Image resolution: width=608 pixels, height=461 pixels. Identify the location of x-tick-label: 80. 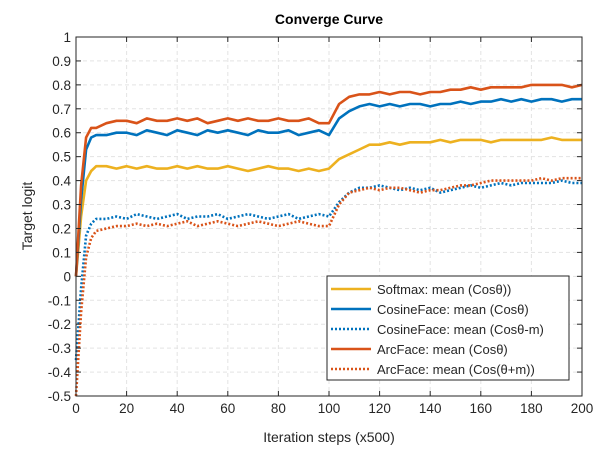
(278, 408).